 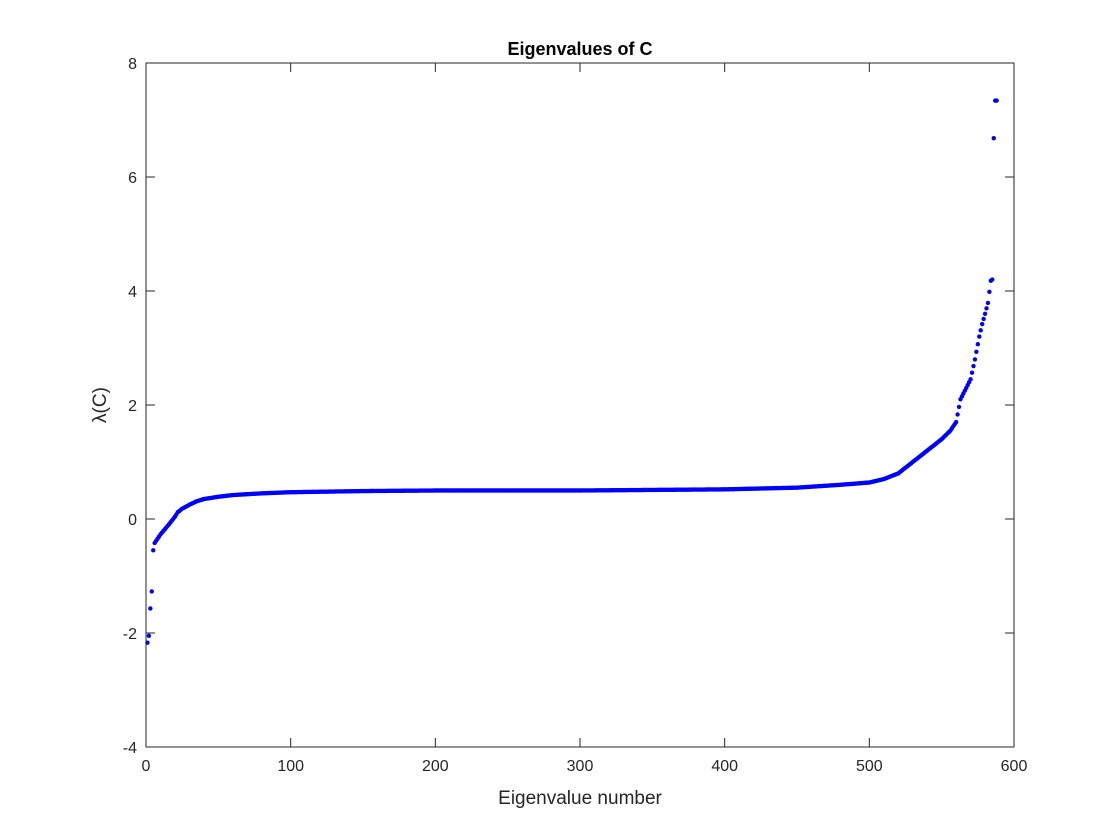 What do you see at coordinates (132, 292) in the screenshot?
I see `y-tick-label: 4` at bounding box center [132, 292].